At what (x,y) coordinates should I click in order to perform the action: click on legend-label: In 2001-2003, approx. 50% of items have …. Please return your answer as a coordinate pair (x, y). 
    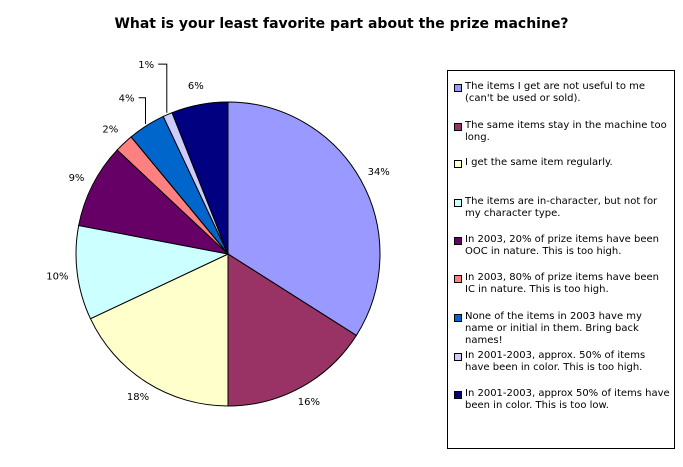
    Looking at the image, I should click on (555, 361).